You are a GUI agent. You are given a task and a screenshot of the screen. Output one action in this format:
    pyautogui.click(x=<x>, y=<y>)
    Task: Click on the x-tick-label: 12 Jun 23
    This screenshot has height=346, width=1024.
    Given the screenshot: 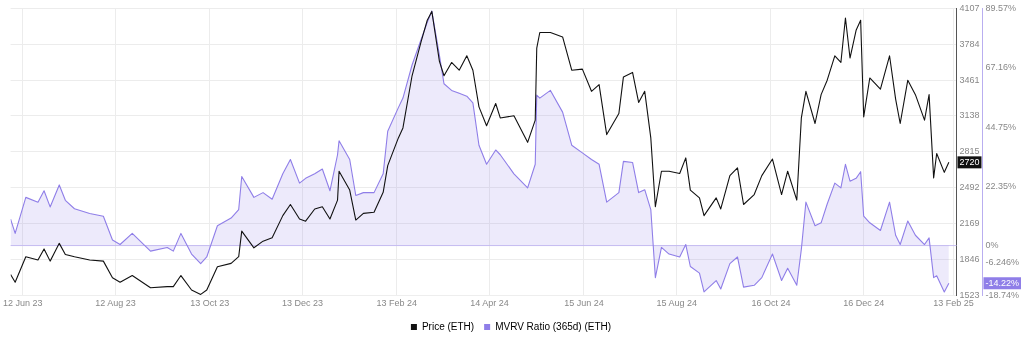 What is the action you would take?
    pyautogui.click(x=22, y=303)
    